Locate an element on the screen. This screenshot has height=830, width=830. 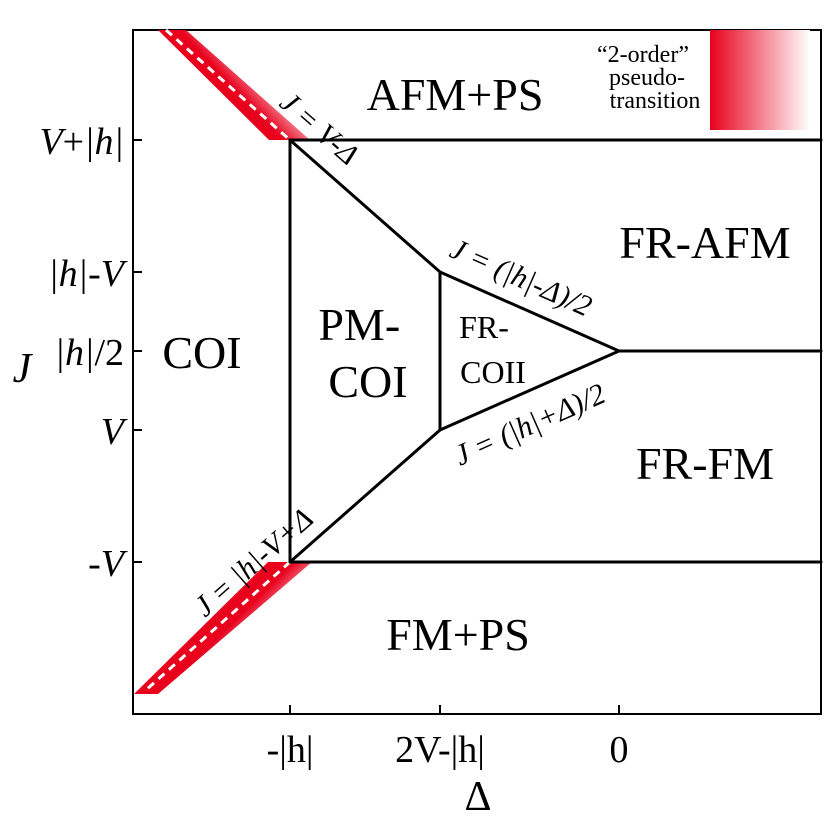
y-axis-ticks is located at coordinates (137, 351).